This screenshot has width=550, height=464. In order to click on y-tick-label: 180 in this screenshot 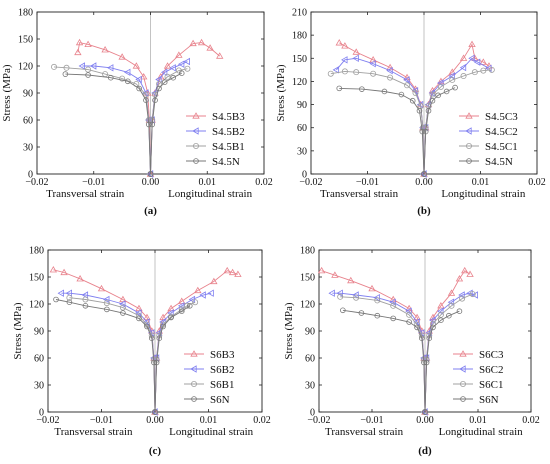, I will do `click(36, 251)`.